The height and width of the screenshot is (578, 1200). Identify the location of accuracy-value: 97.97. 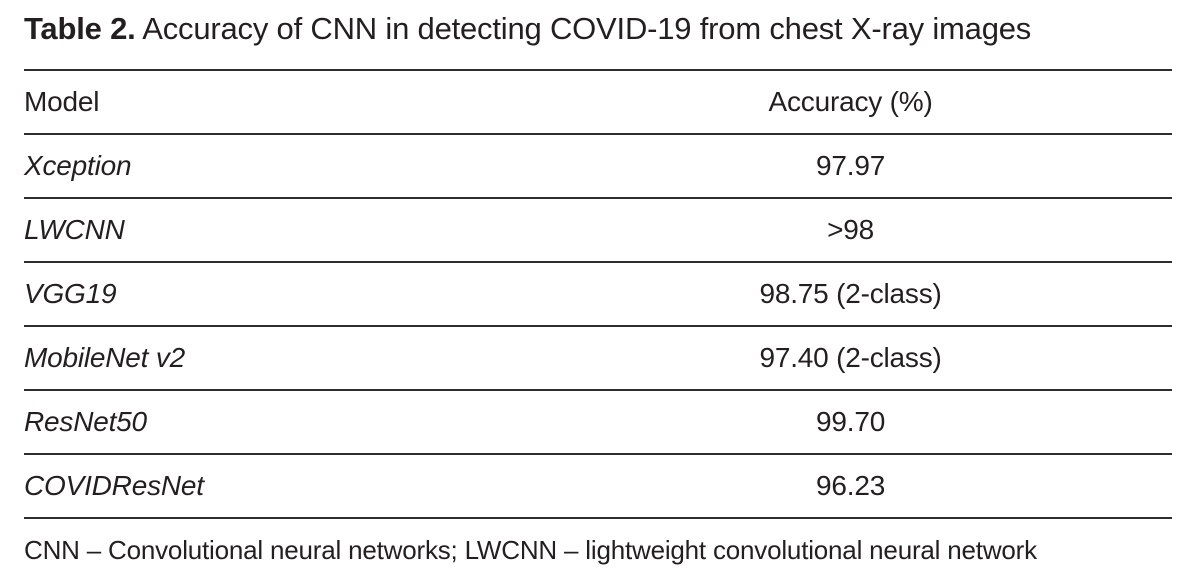
(851, 165).